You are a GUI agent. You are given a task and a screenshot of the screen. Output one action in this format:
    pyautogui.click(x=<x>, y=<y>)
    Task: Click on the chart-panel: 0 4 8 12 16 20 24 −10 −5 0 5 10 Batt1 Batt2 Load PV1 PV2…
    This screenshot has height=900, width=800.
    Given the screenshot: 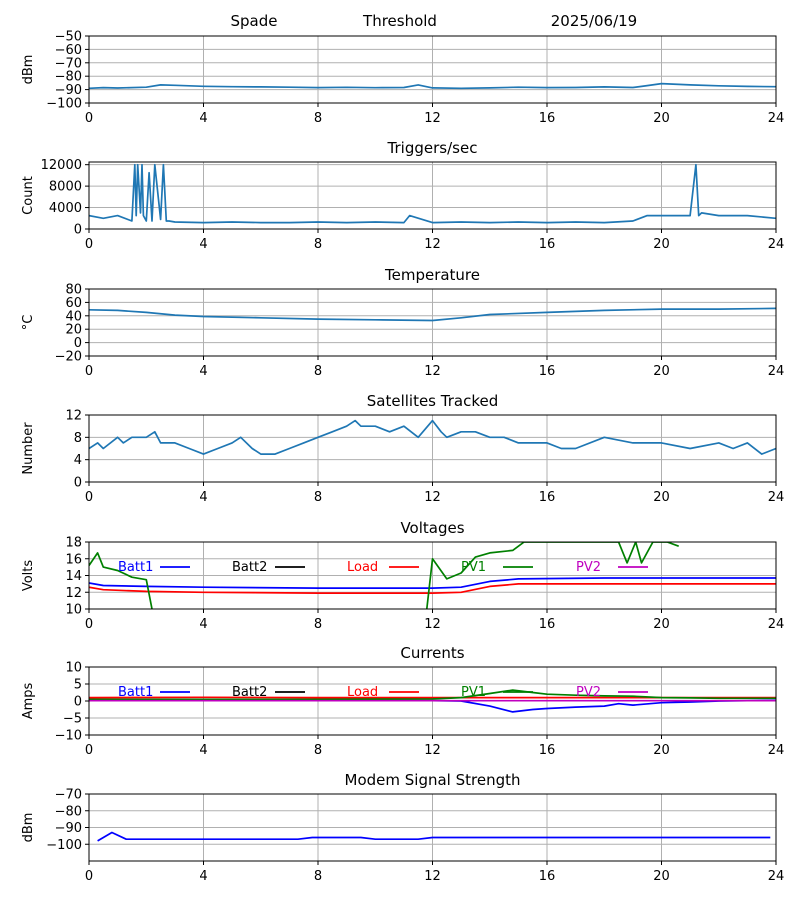 What is the action you would take?
    pyautogui.click(x=402, y=701)
    